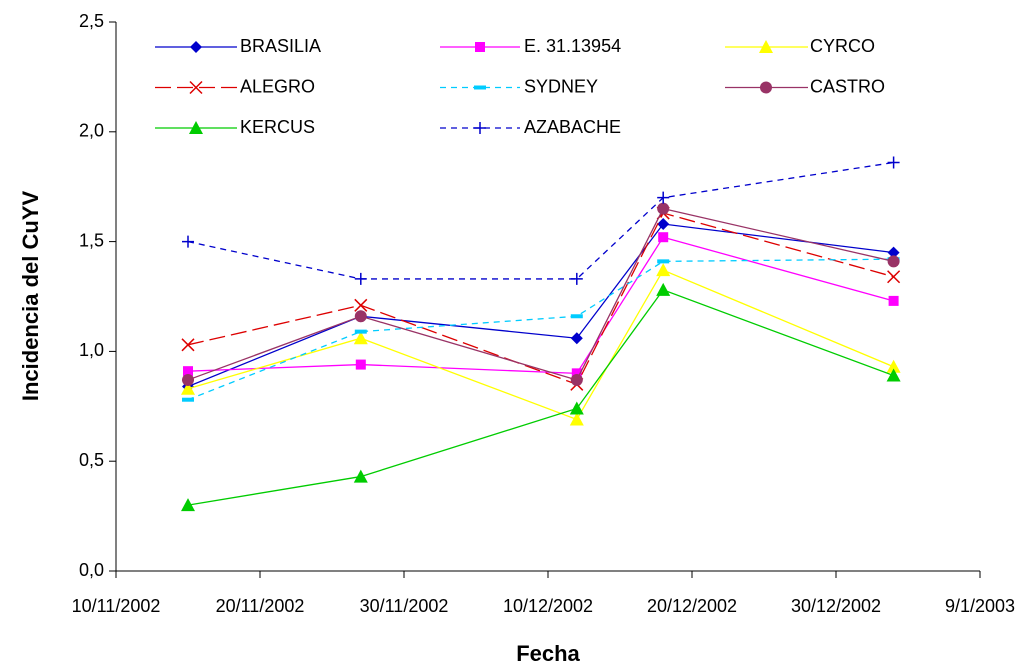 The height and width of the screenshot is (668, 1031). Describe the element at coordinates (561, 86) in the screenshot. I see `legend-label: SYDNEY` at that location.